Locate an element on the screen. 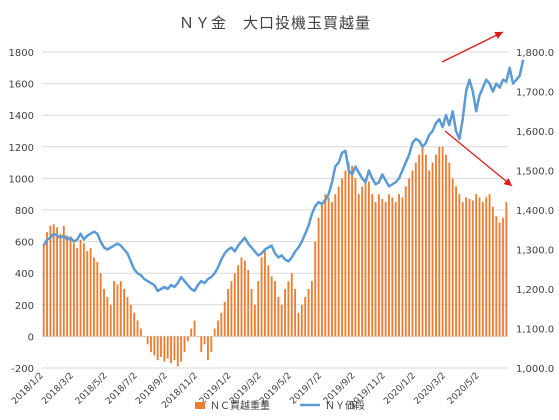 Image resolution: width=559 pixels, height=420 pixels. left-tick-label: 200 is located at coordinates (24, 306).